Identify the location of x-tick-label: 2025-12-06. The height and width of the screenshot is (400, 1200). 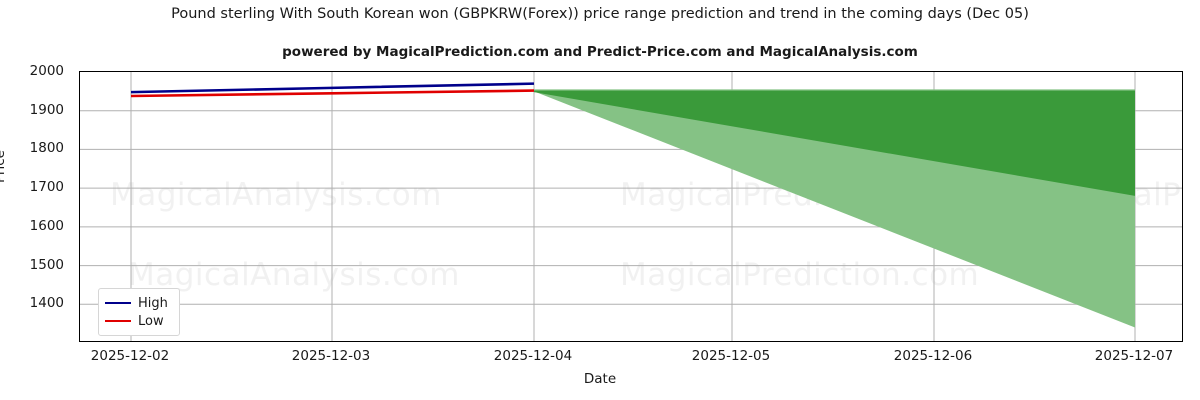
(933, 356).